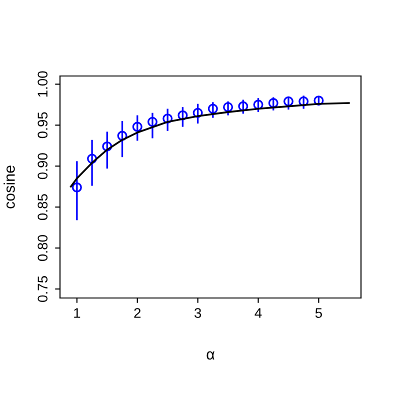 The width and height of the screenshot is (399, 399). Describe the element at coordinates (43, 207) in the screenshot. I see `y-tick-label: 0.85` at that location.